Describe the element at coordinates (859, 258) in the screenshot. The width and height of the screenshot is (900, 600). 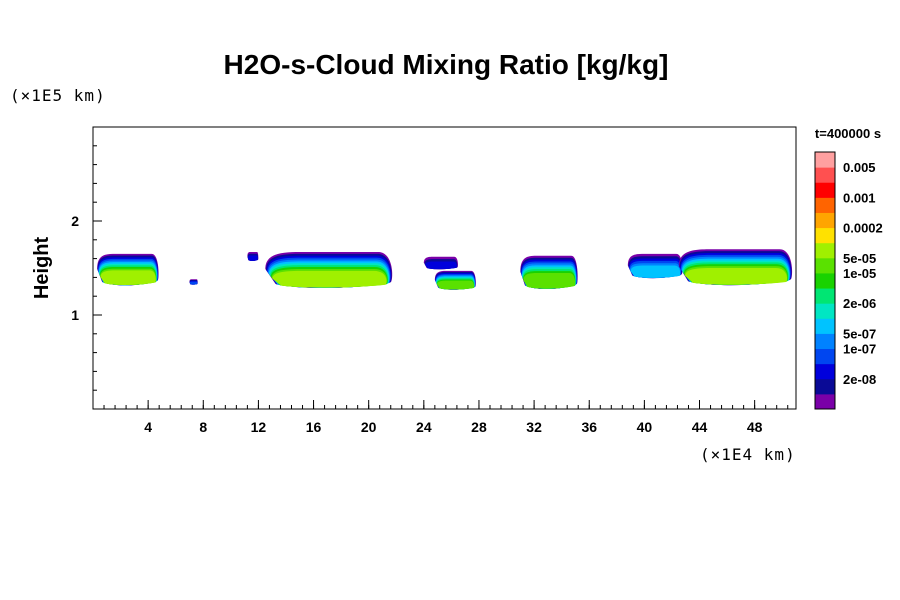
I see `colorbar-label: 5e-05` at that location.